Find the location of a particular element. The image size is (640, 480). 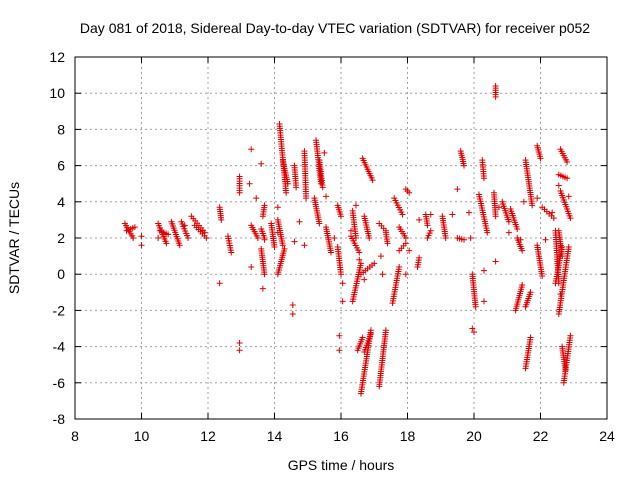

x-tick-label: 20 is located at coordinates (474, 436).